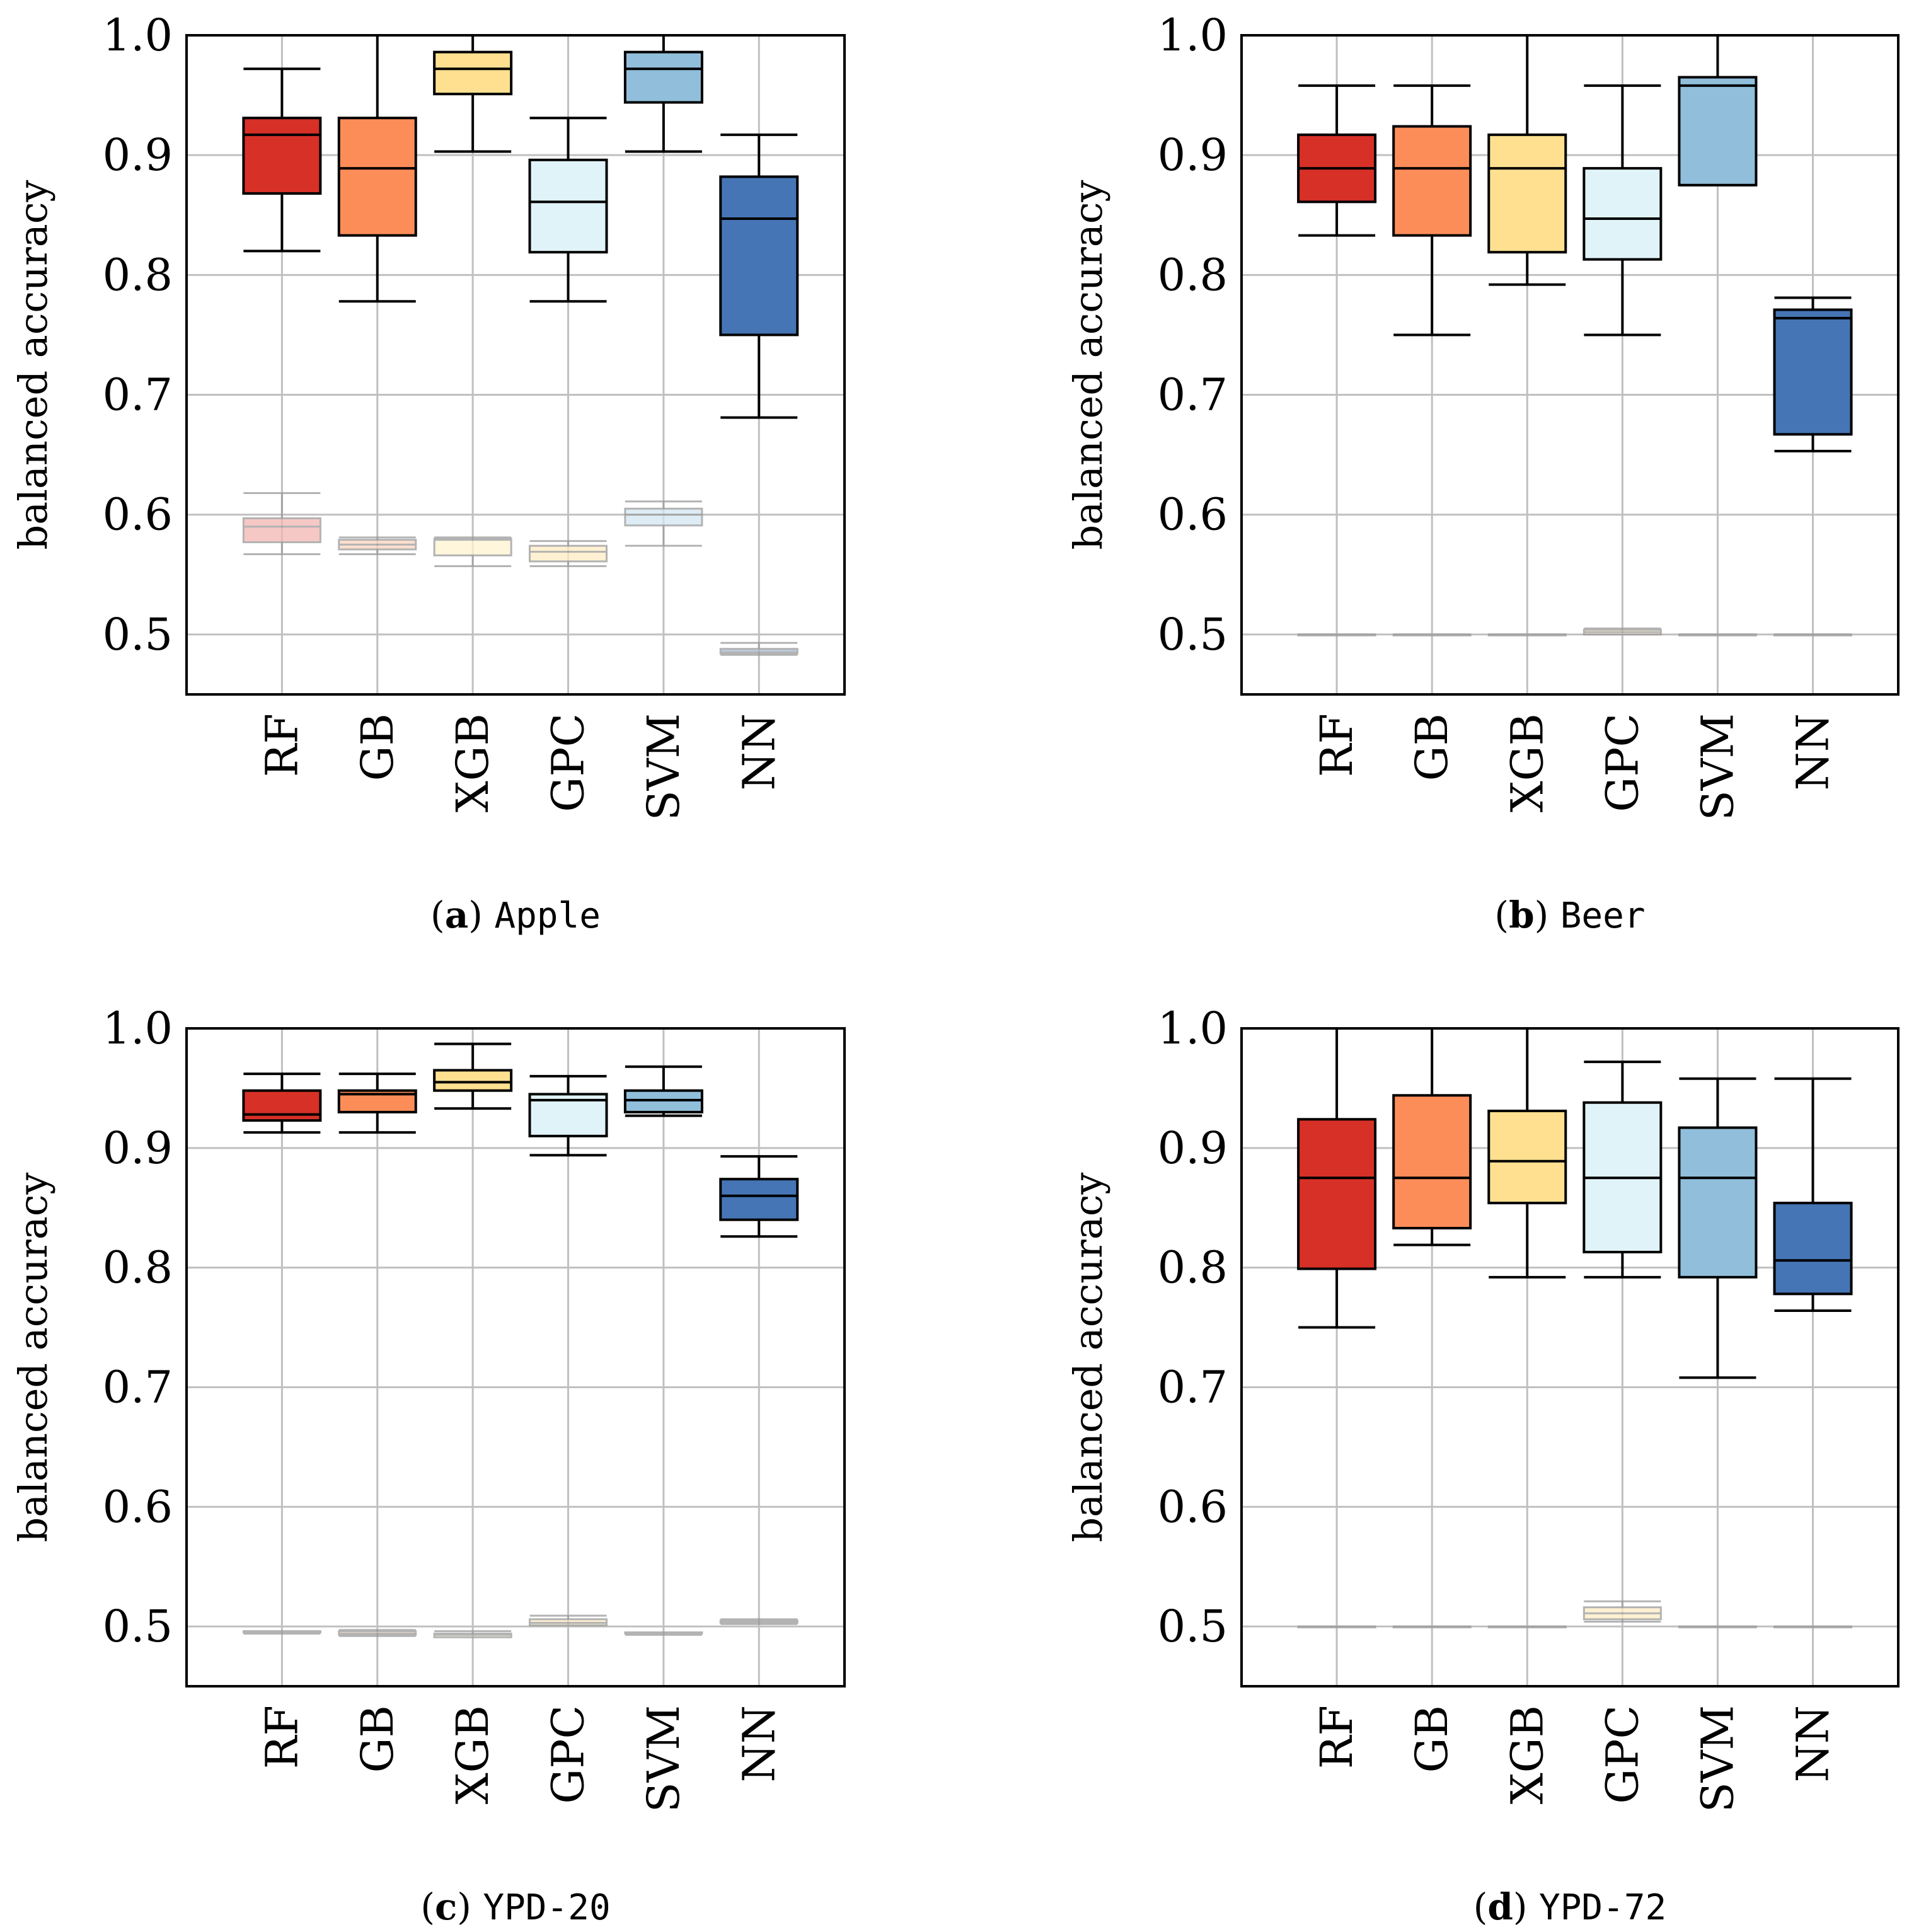 The width and height of the screenshot is (1914, 1932). I want to click on panel-caption: (c) YPD-20, so click(515, 1906).